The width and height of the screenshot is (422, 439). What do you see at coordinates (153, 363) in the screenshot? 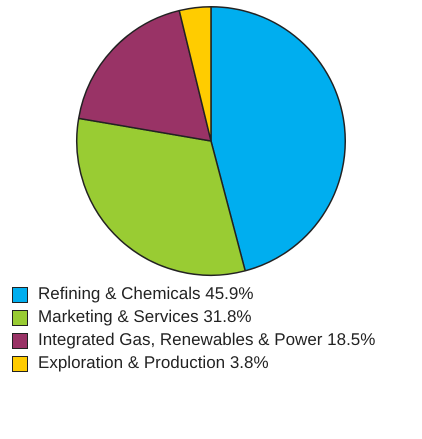
I see `legend-label: Exploration & Production 3.8%` at bounding box center [153, 363].